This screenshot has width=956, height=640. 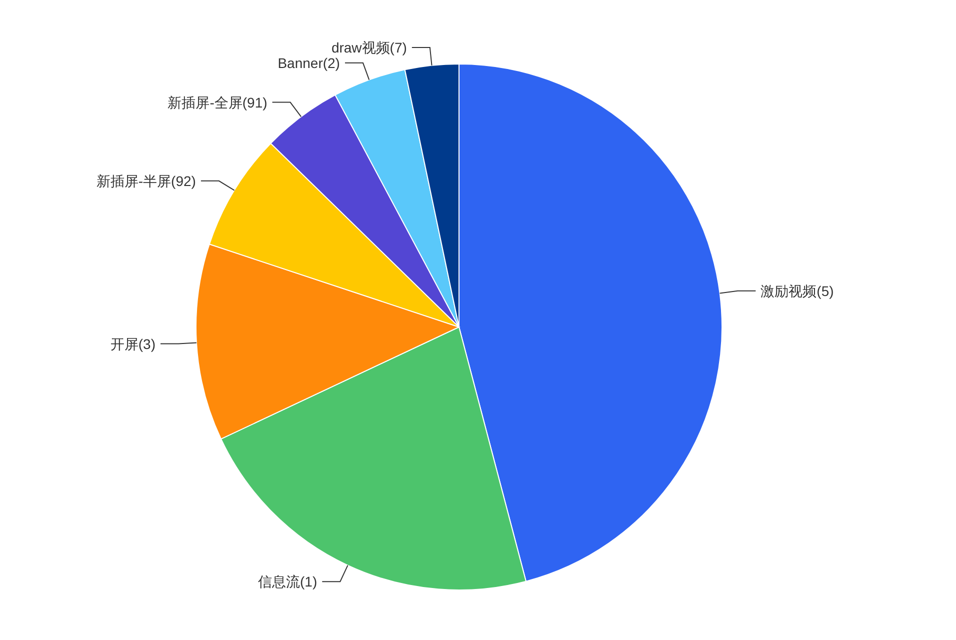 I want to click on slice-label: 新插屏-半屏(92), so click(x=146, y=180).